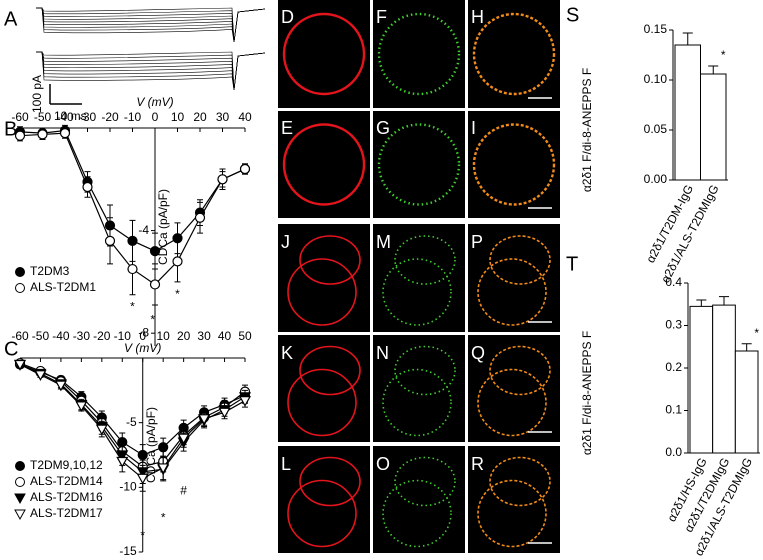 This screenshot has height=560, width=763. What do you see at coordinates (200, 117) in the screenshot?
I see `x-tick-label: 20` at bounding box center [200, 117].